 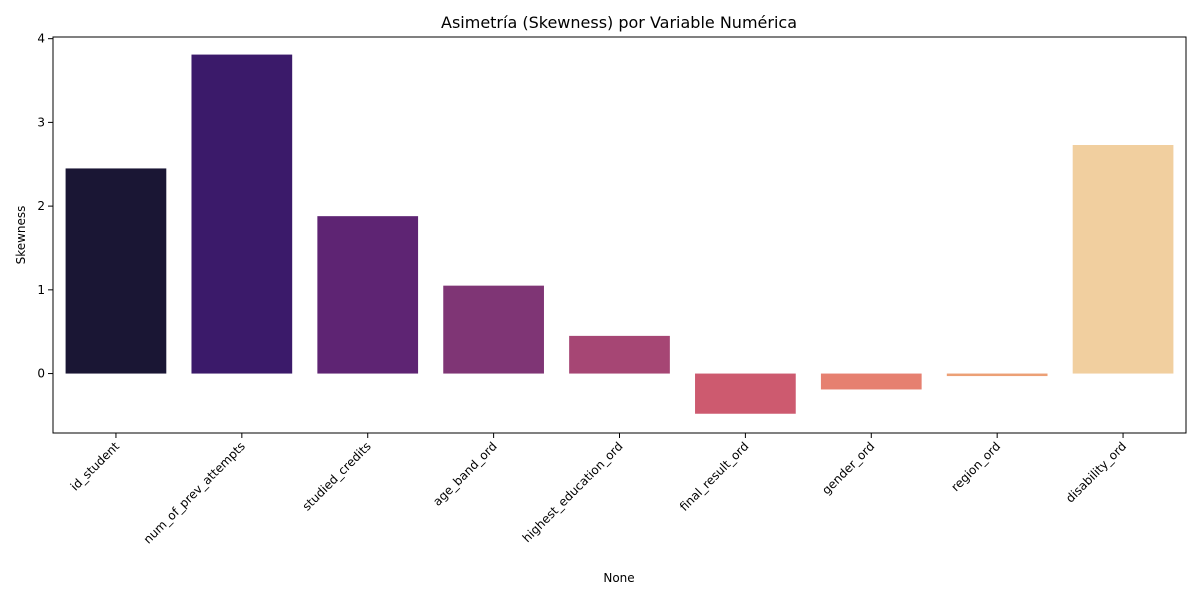 I want to click on bar-disability_ord, so click(x=1123, y=259).